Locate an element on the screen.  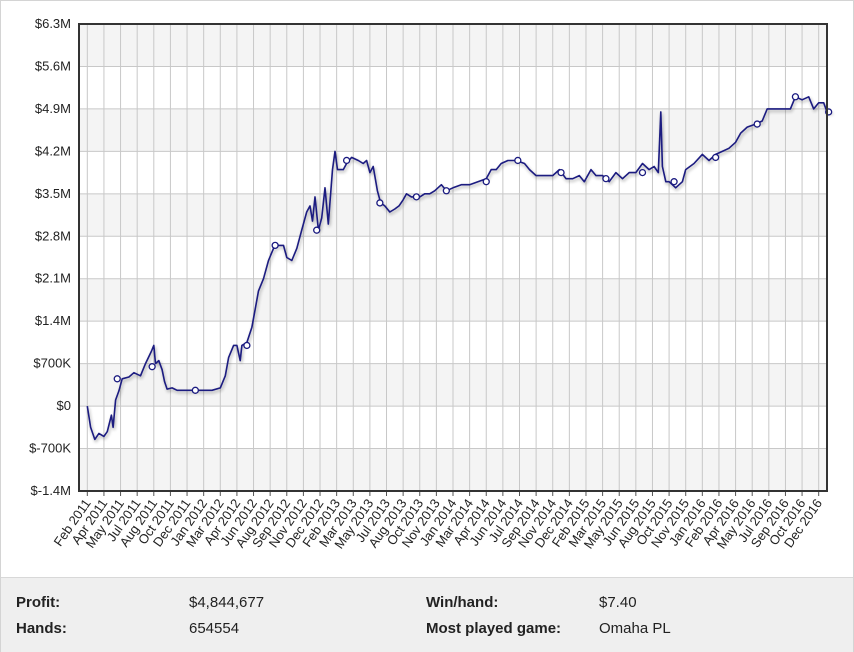
y-tick-label: $-1.4M is located at coordinates (51, 490).